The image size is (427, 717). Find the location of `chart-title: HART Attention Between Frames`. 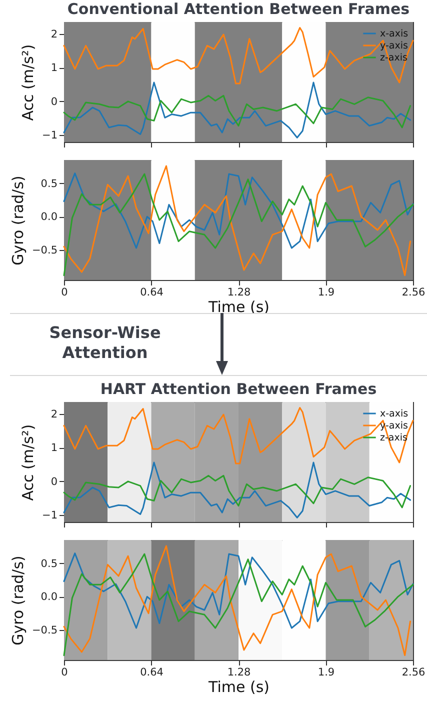

chart-title: HART Attention Between Frames is located at coordinates (238, 389).